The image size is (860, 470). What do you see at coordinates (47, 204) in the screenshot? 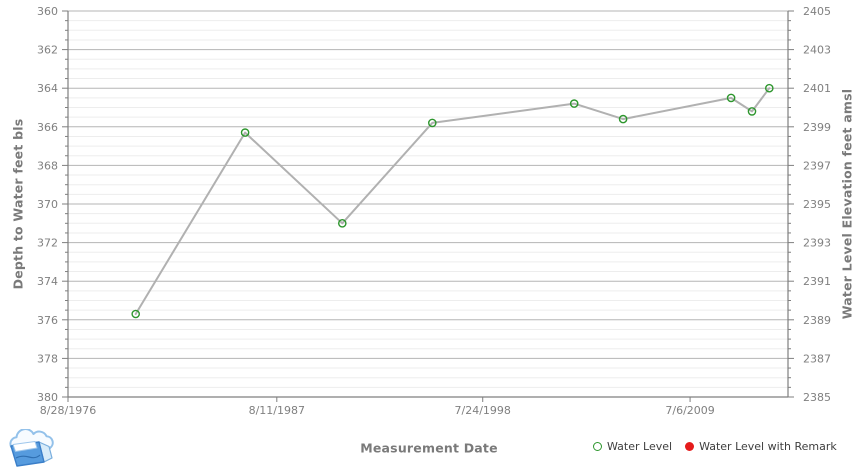
I see `svg-text: 370` at bounding box center [47, 204].